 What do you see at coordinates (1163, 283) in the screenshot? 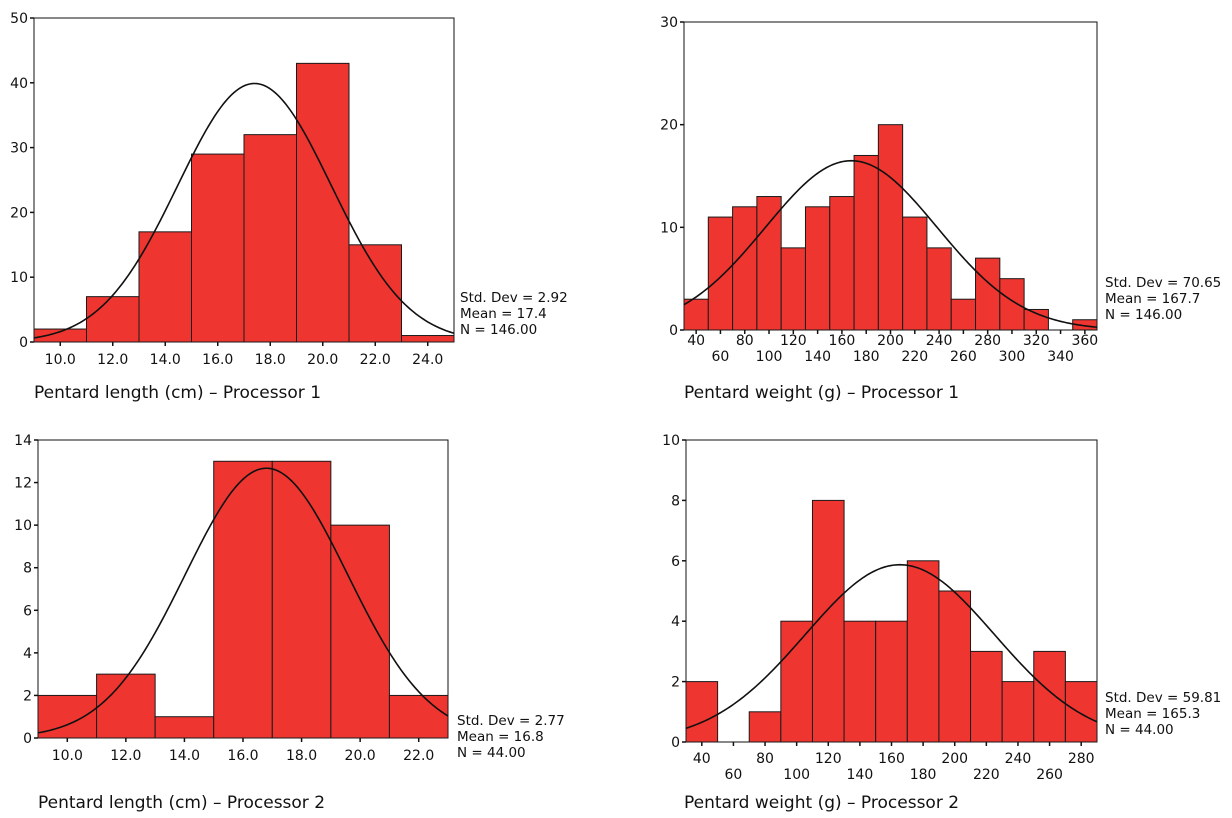
I see `stats-line: Std. Dev = 70.65` at bounding box center [1163, 283].